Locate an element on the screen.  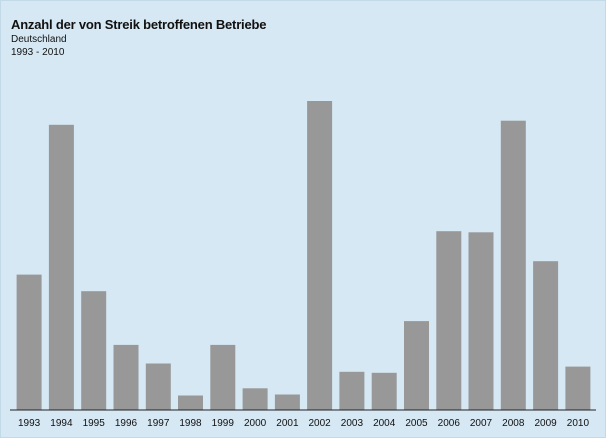
x-tick-label: 1996 is located at coordinates (126, 423).